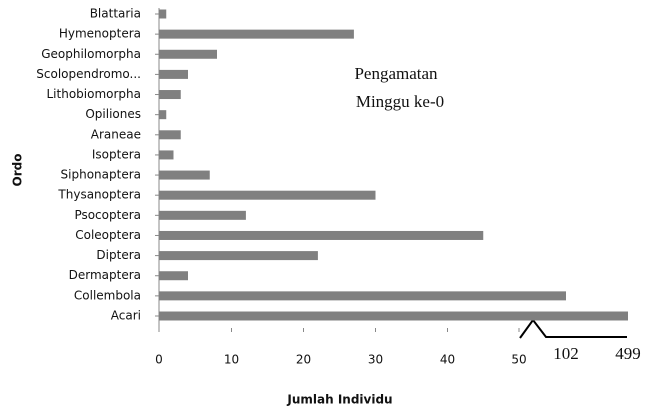 This screenshot has width=648, height=409. I want to click on x-tick-label: 102, so click(566, 353).